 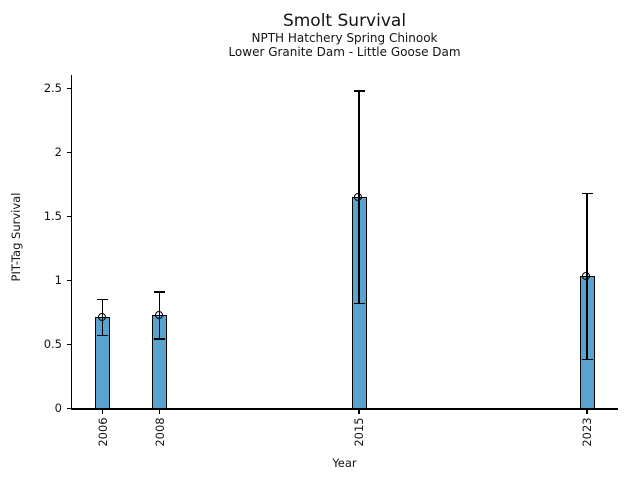 I want to click on x-axis-spine, so click(x=344, y=409).